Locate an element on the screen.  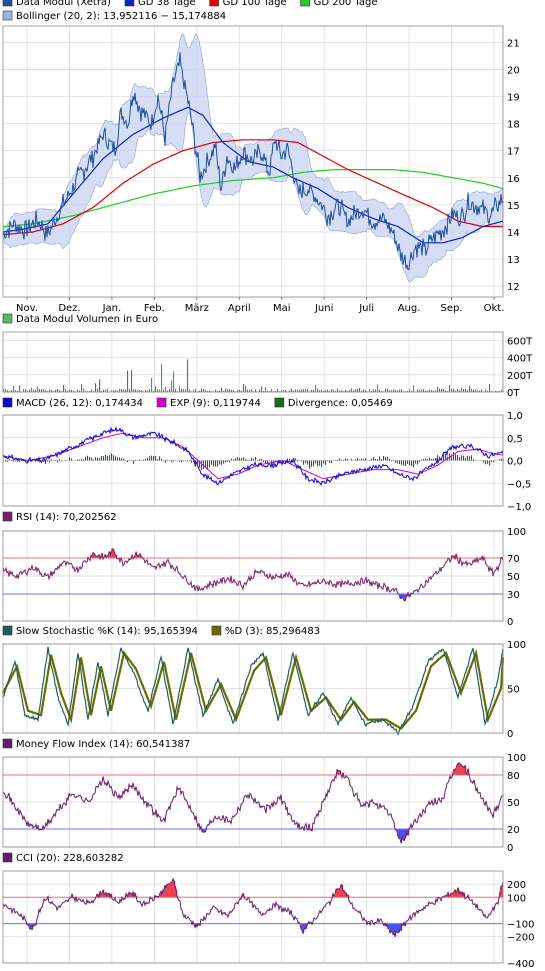
mfi-y-tick-label: 0 is located at coordinates (510, 848).